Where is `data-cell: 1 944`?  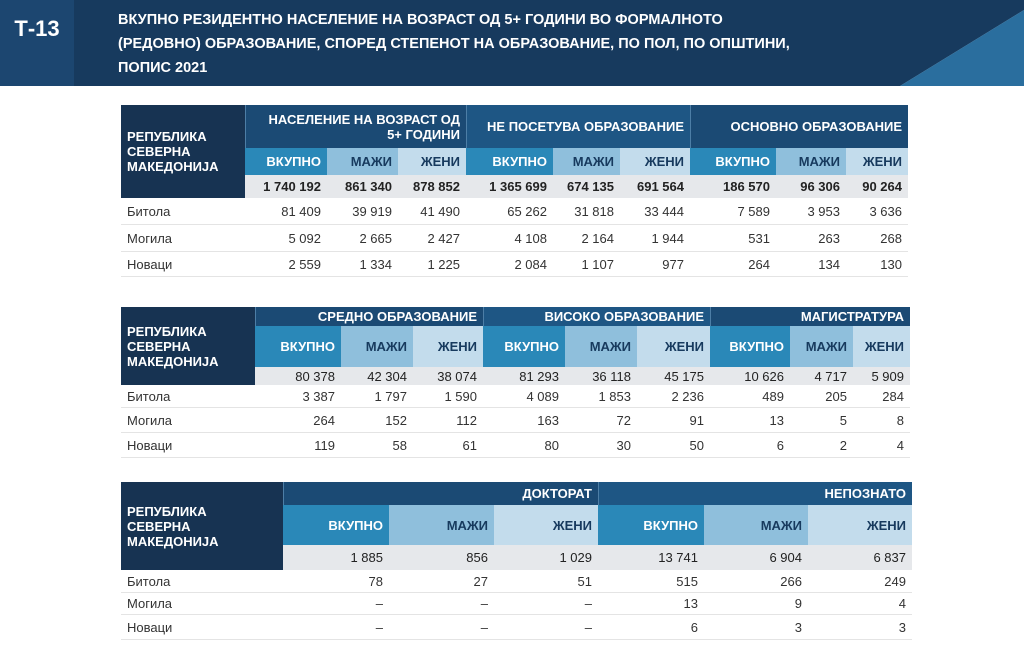
data-cell: 1 944 is located at coordinates (655, 238).